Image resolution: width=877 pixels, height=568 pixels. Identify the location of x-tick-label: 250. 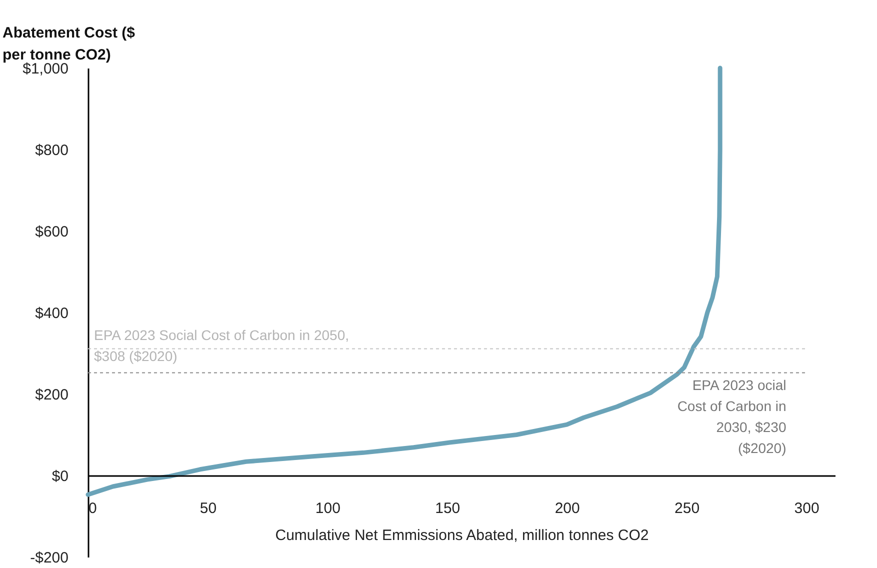
(687, 508).